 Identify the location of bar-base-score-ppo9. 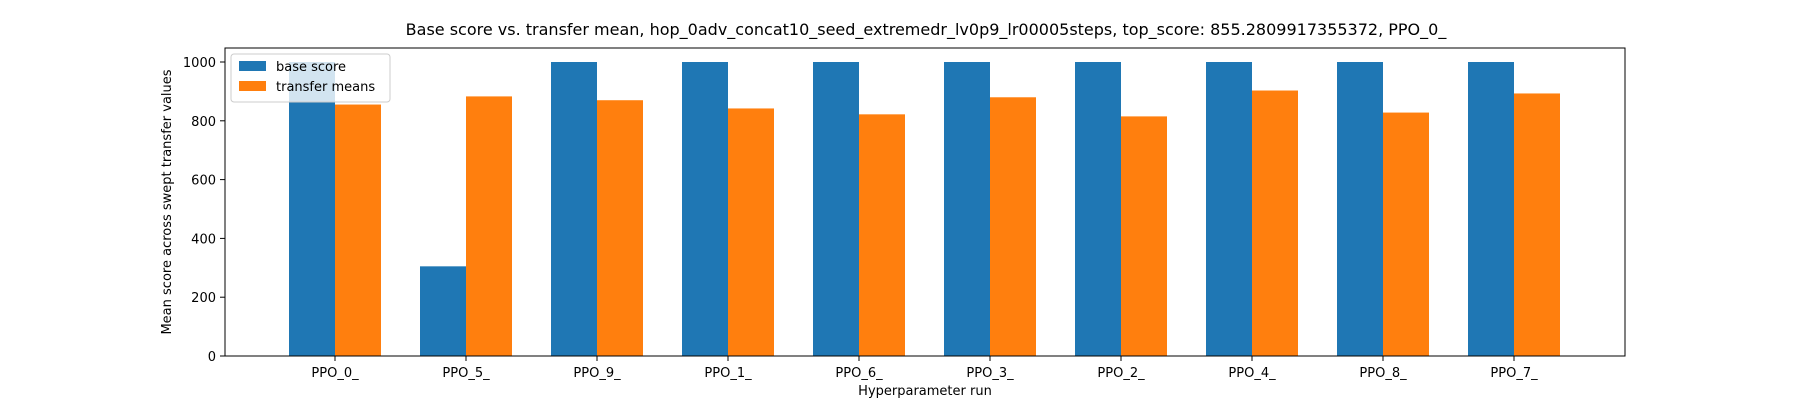
(574, 209).